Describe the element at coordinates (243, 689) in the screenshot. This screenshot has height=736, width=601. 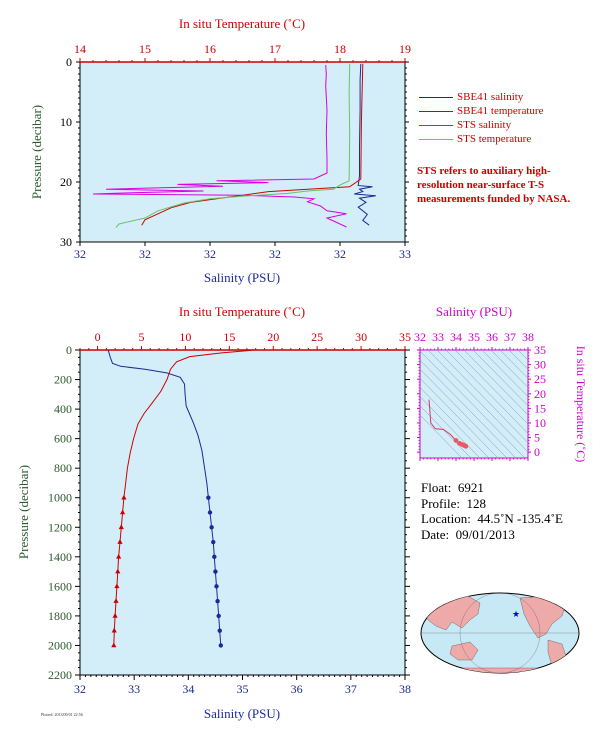
I see `bottom-sal-tick-label: 35` at that location.